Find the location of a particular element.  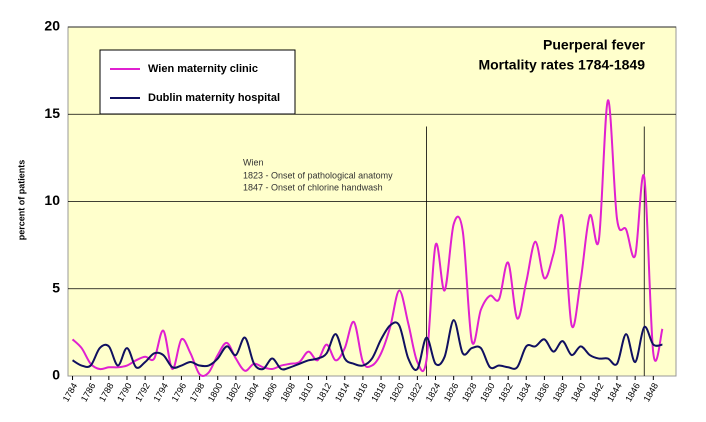

y-tick-label: 15 is located at coordinates (52, 113).